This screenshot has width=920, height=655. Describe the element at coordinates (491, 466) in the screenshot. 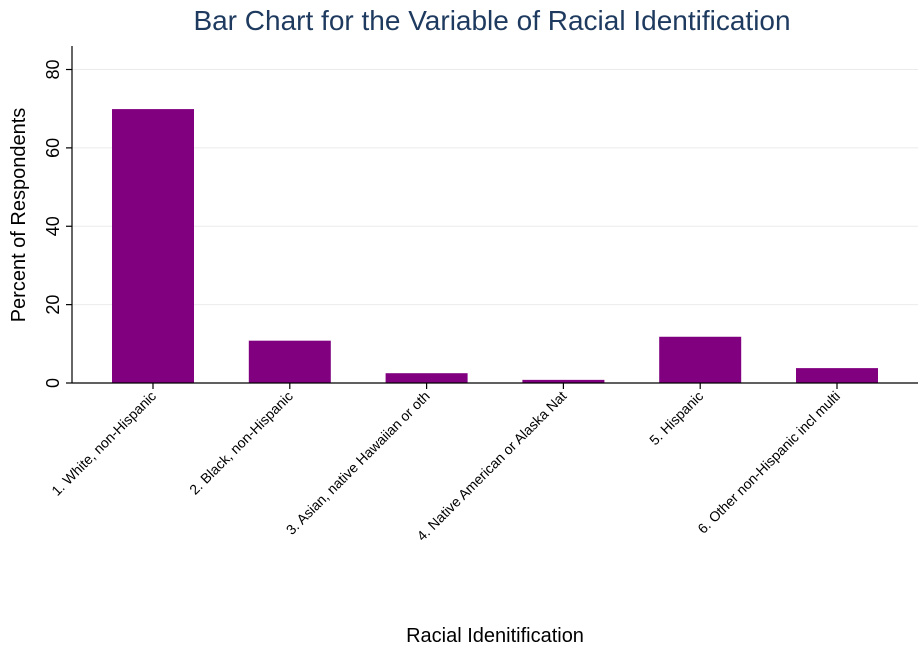

I see `x-tick-label: 4. Native American or Alaska Nat` at that location.